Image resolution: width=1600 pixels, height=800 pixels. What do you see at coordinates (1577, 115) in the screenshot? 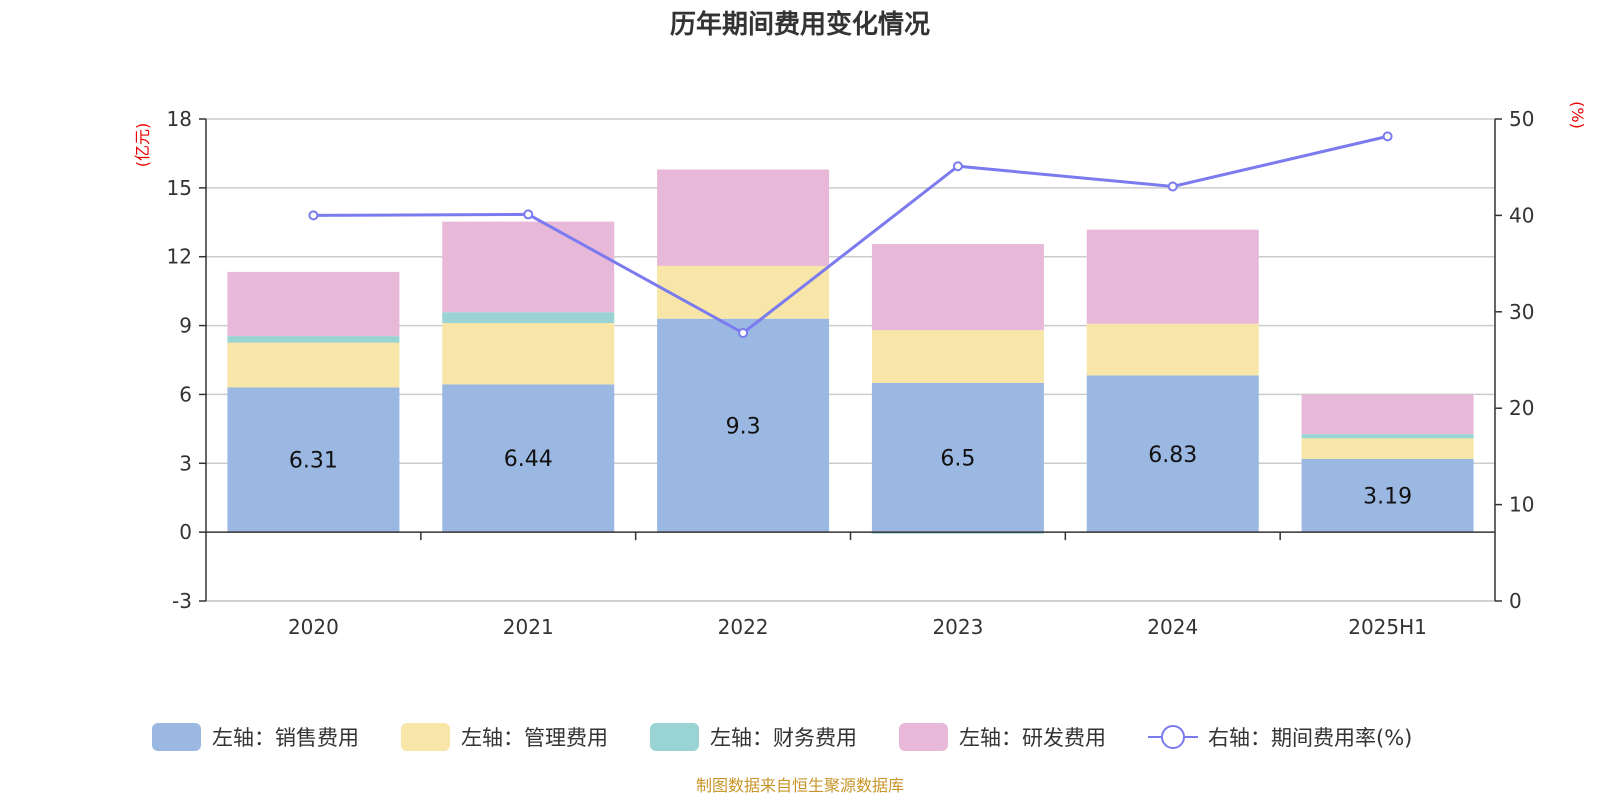
I see `right-axis-unit: (%)` at bounding box center [1577, 115].